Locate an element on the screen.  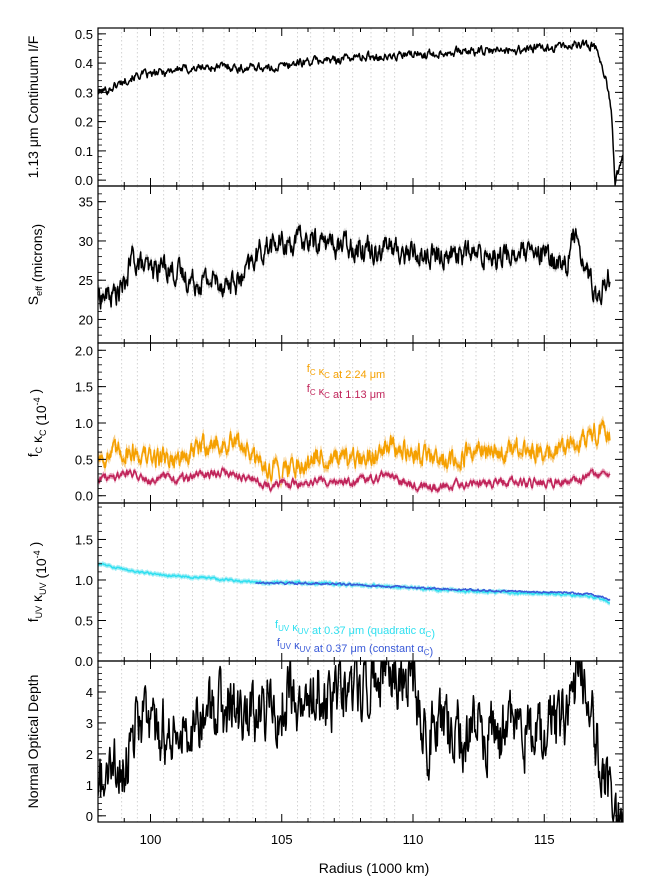
legend-entry-2: fUV κUV at 0.37 μm (constant αC) is located at coordinates (355, 647).